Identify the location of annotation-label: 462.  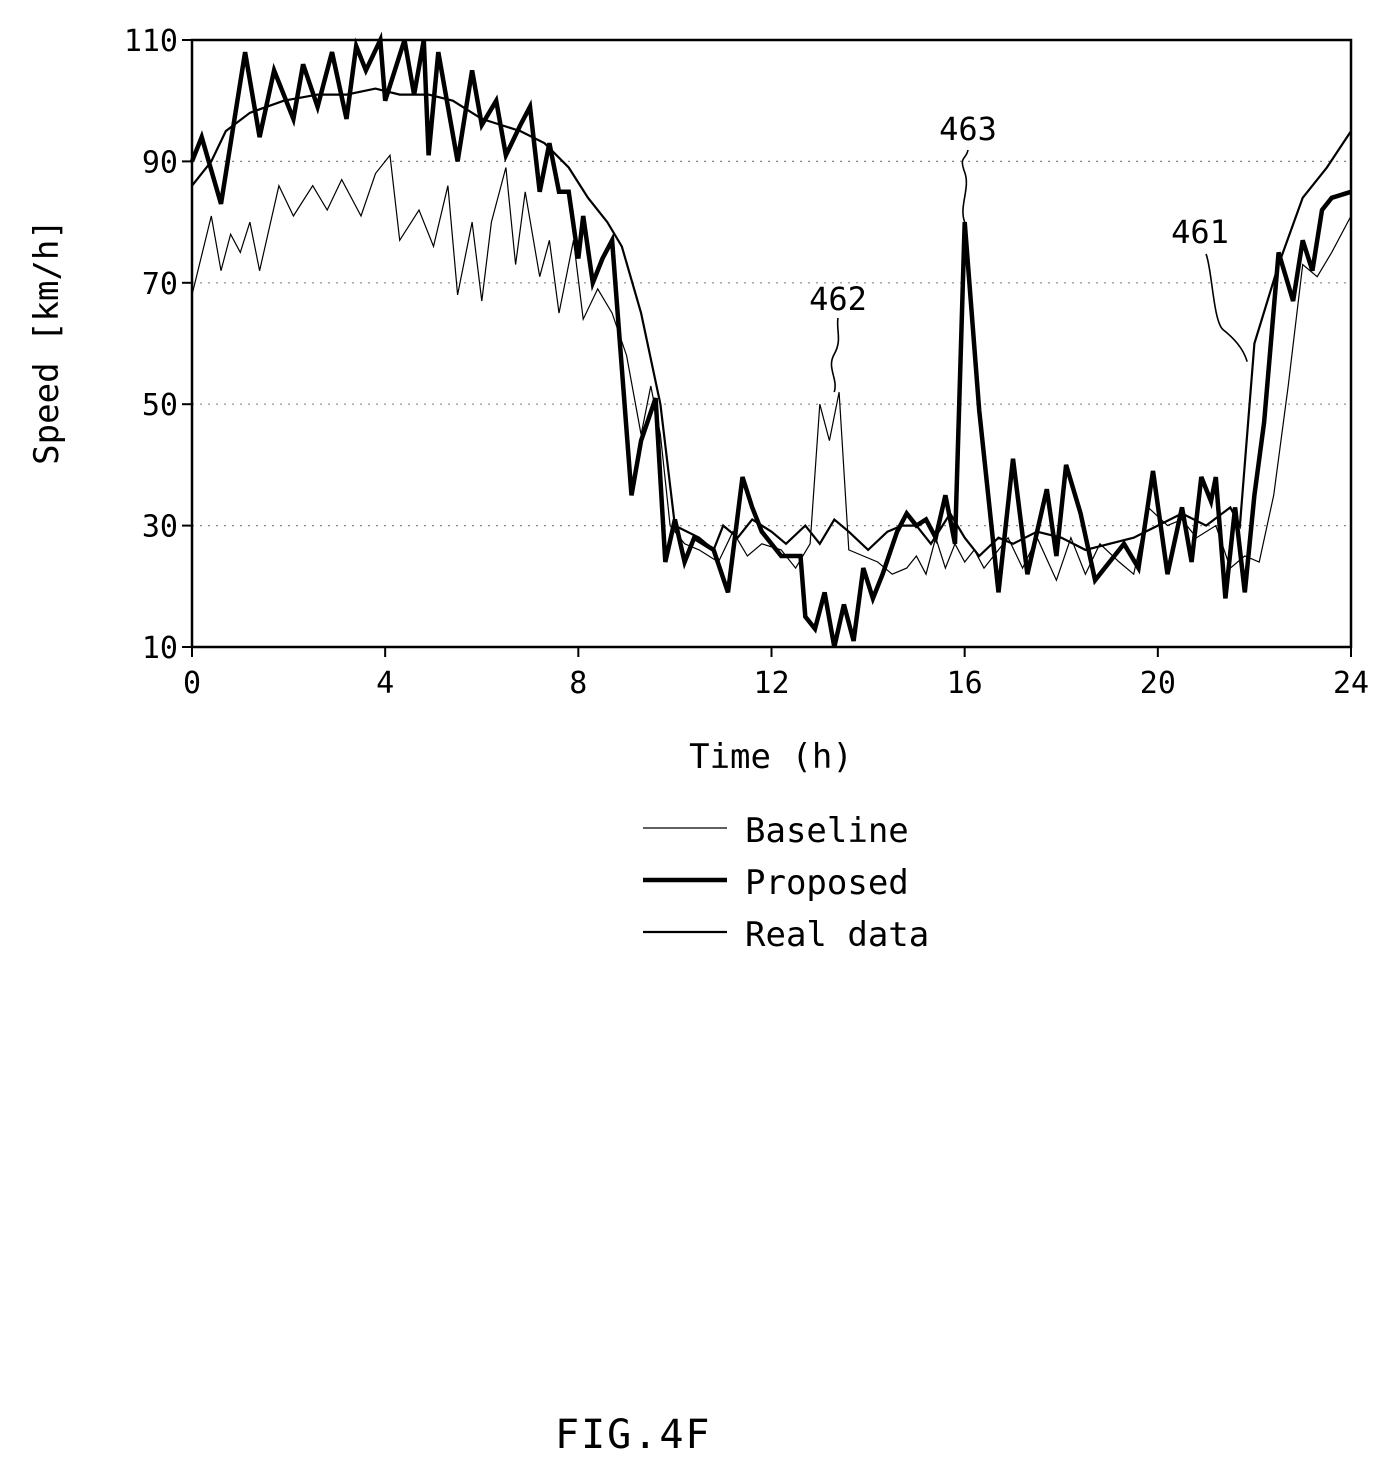
(838, 299).